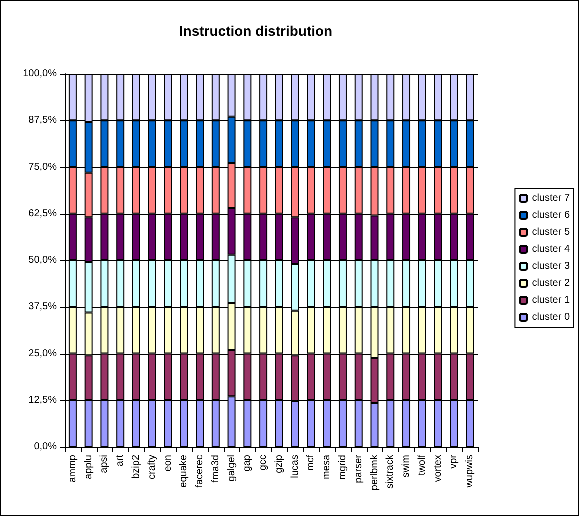 This screenshot has width=579, height=516. Describe the element at coordinates (136, 466) in the screenshot. I see `x-tick-label: bzip2` at that location.